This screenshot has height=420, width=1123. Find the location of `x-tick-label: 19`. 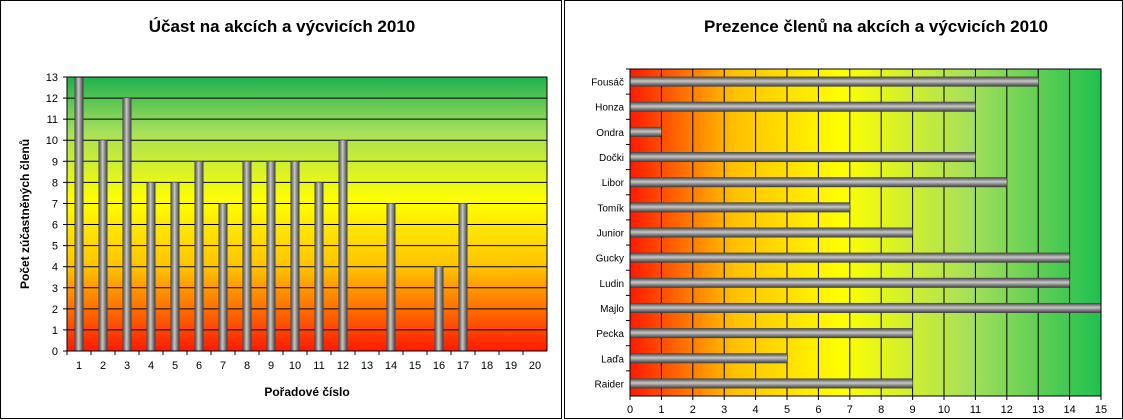

x-tick-label: 19 is located at coordinates (511, 366).